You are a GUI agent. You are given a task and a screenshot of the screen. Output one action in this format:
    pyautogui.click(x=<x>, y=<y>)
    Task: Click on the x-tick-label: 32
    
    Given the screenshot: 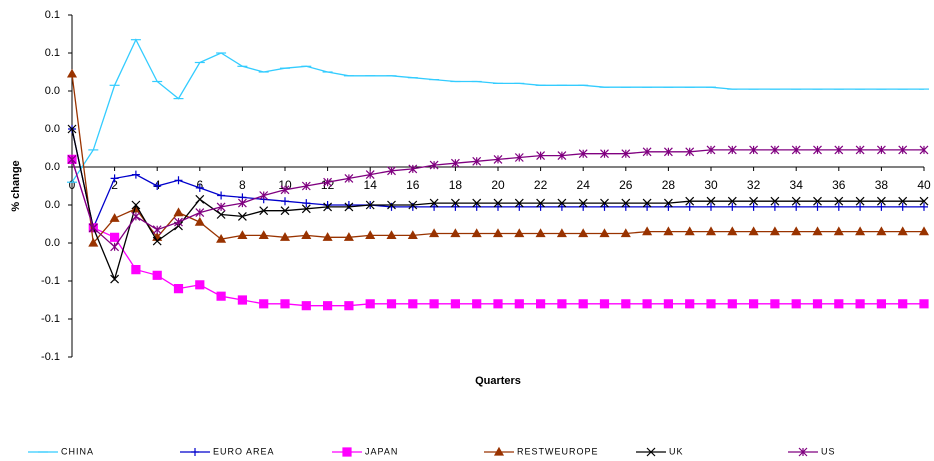 What is the action you would take?
    pyautogui.click(x=754, y=185)
    